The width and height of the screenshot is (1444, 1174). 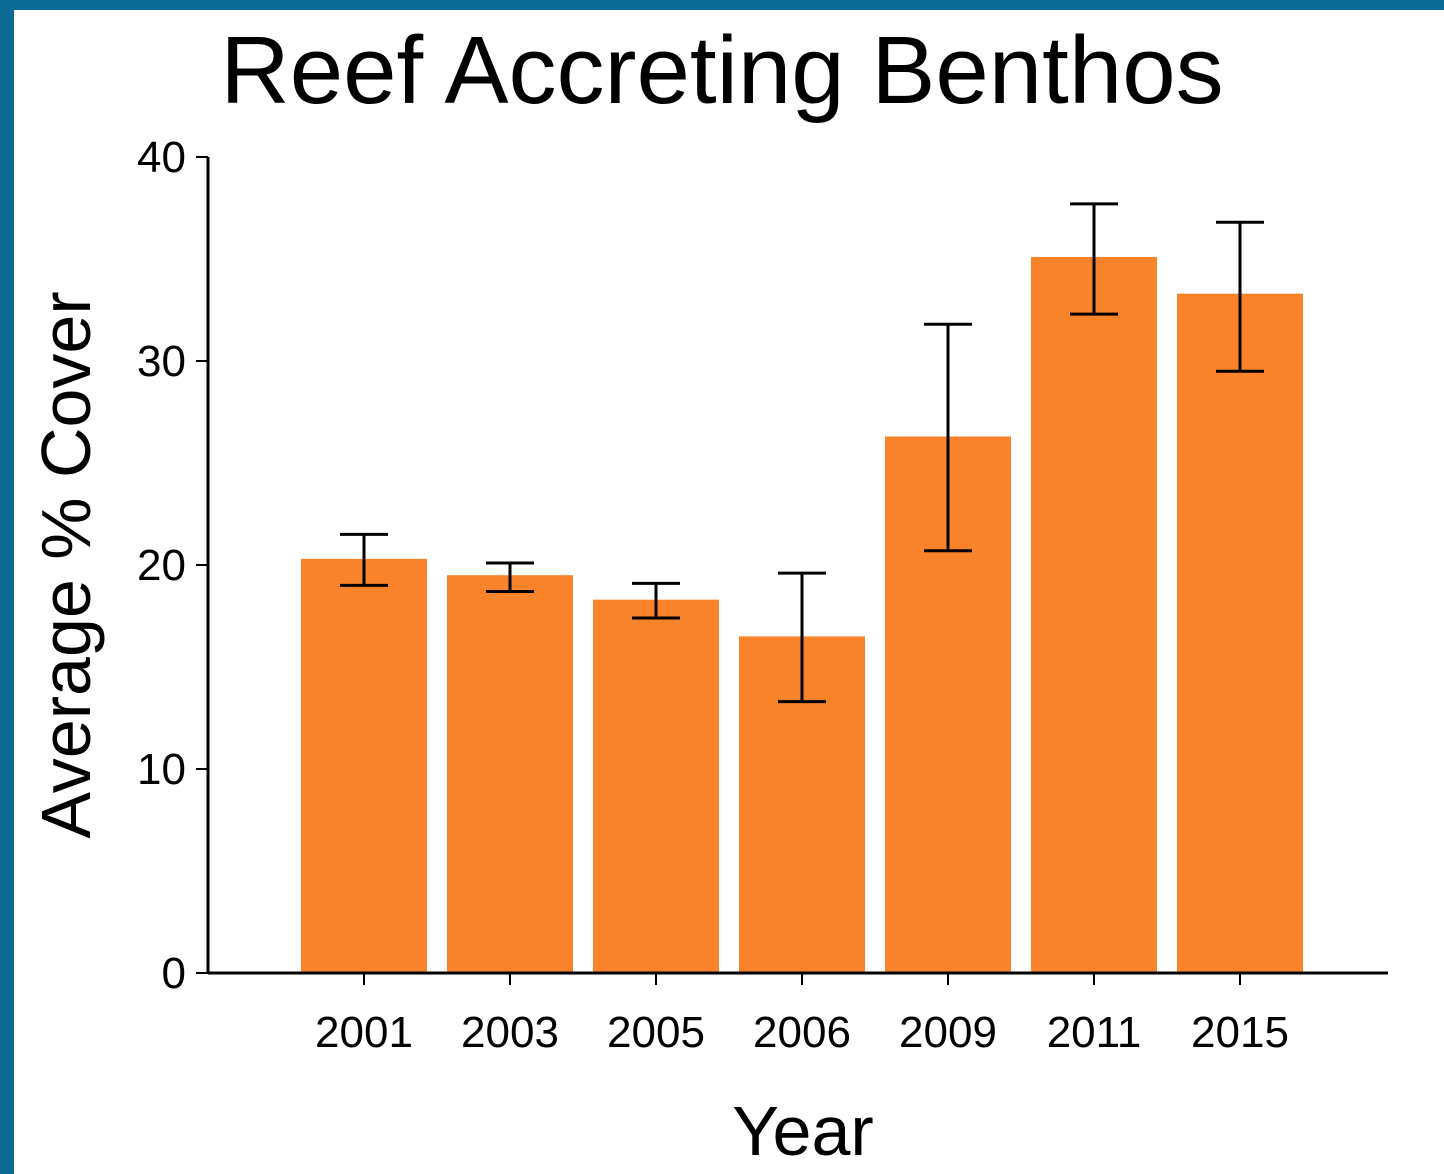 I want to click on x-tick-label-2009: 2009, so click(x=948, y=1032).